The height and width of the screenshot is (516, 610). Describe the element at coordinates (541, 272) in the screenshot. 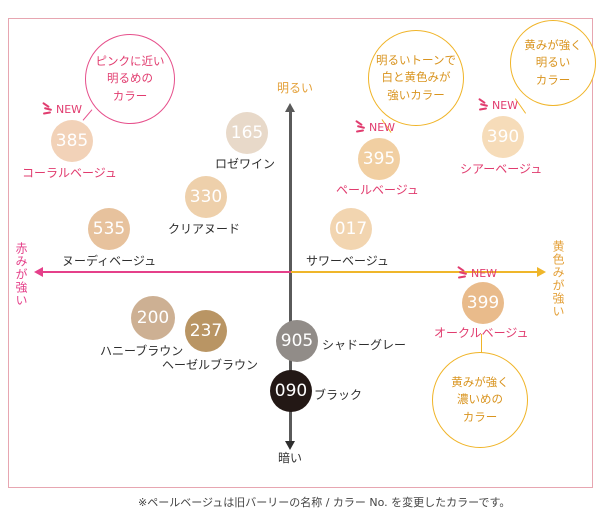

I see `arrow-right-icon` at that location.